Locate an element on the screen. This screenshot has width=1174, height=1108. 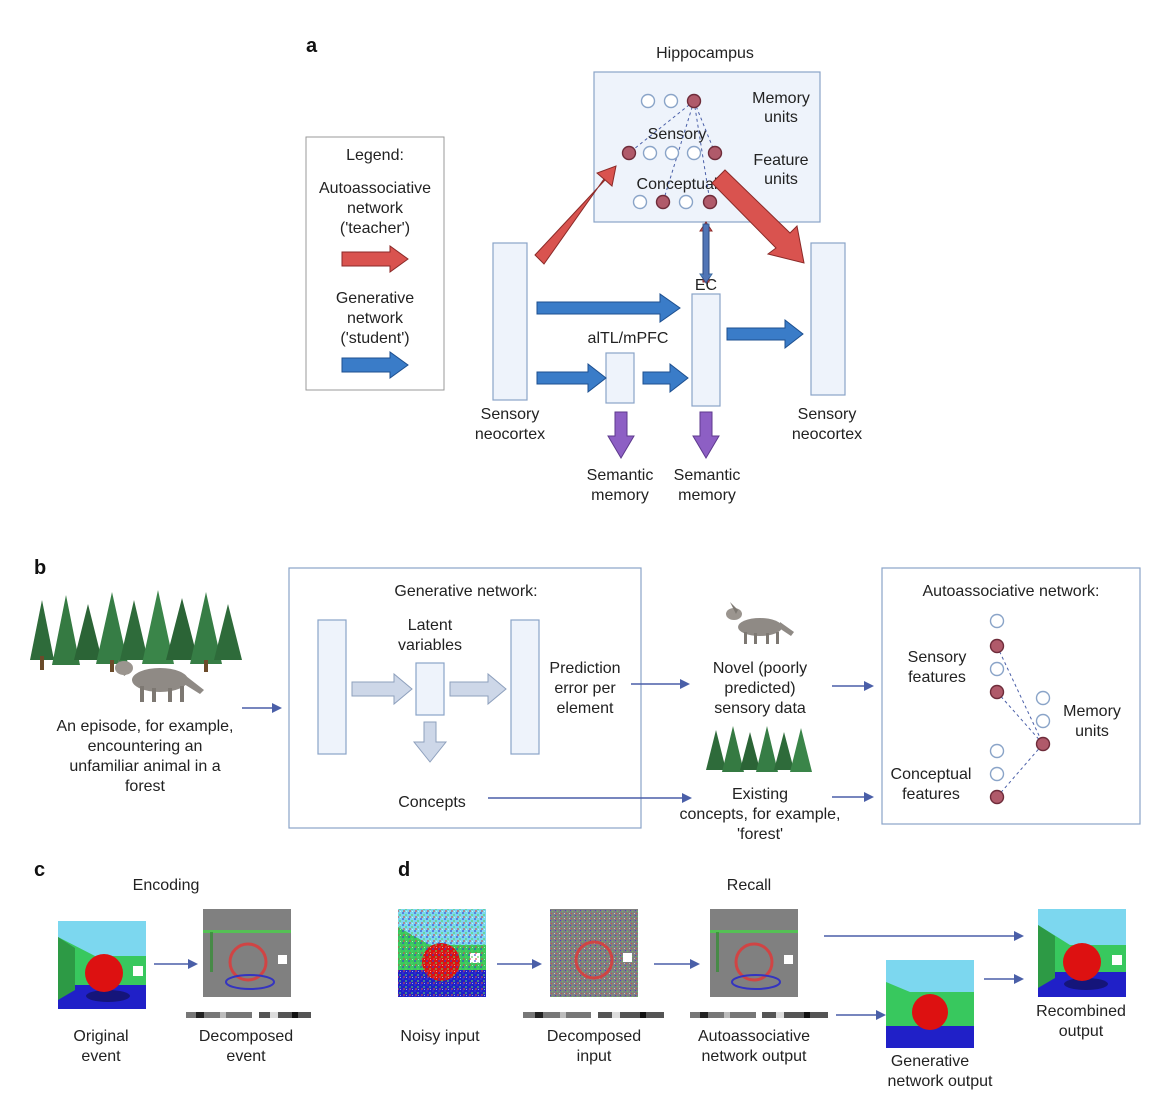
noisy-input-label: Noisy input is located at coordinates (440, 1036).